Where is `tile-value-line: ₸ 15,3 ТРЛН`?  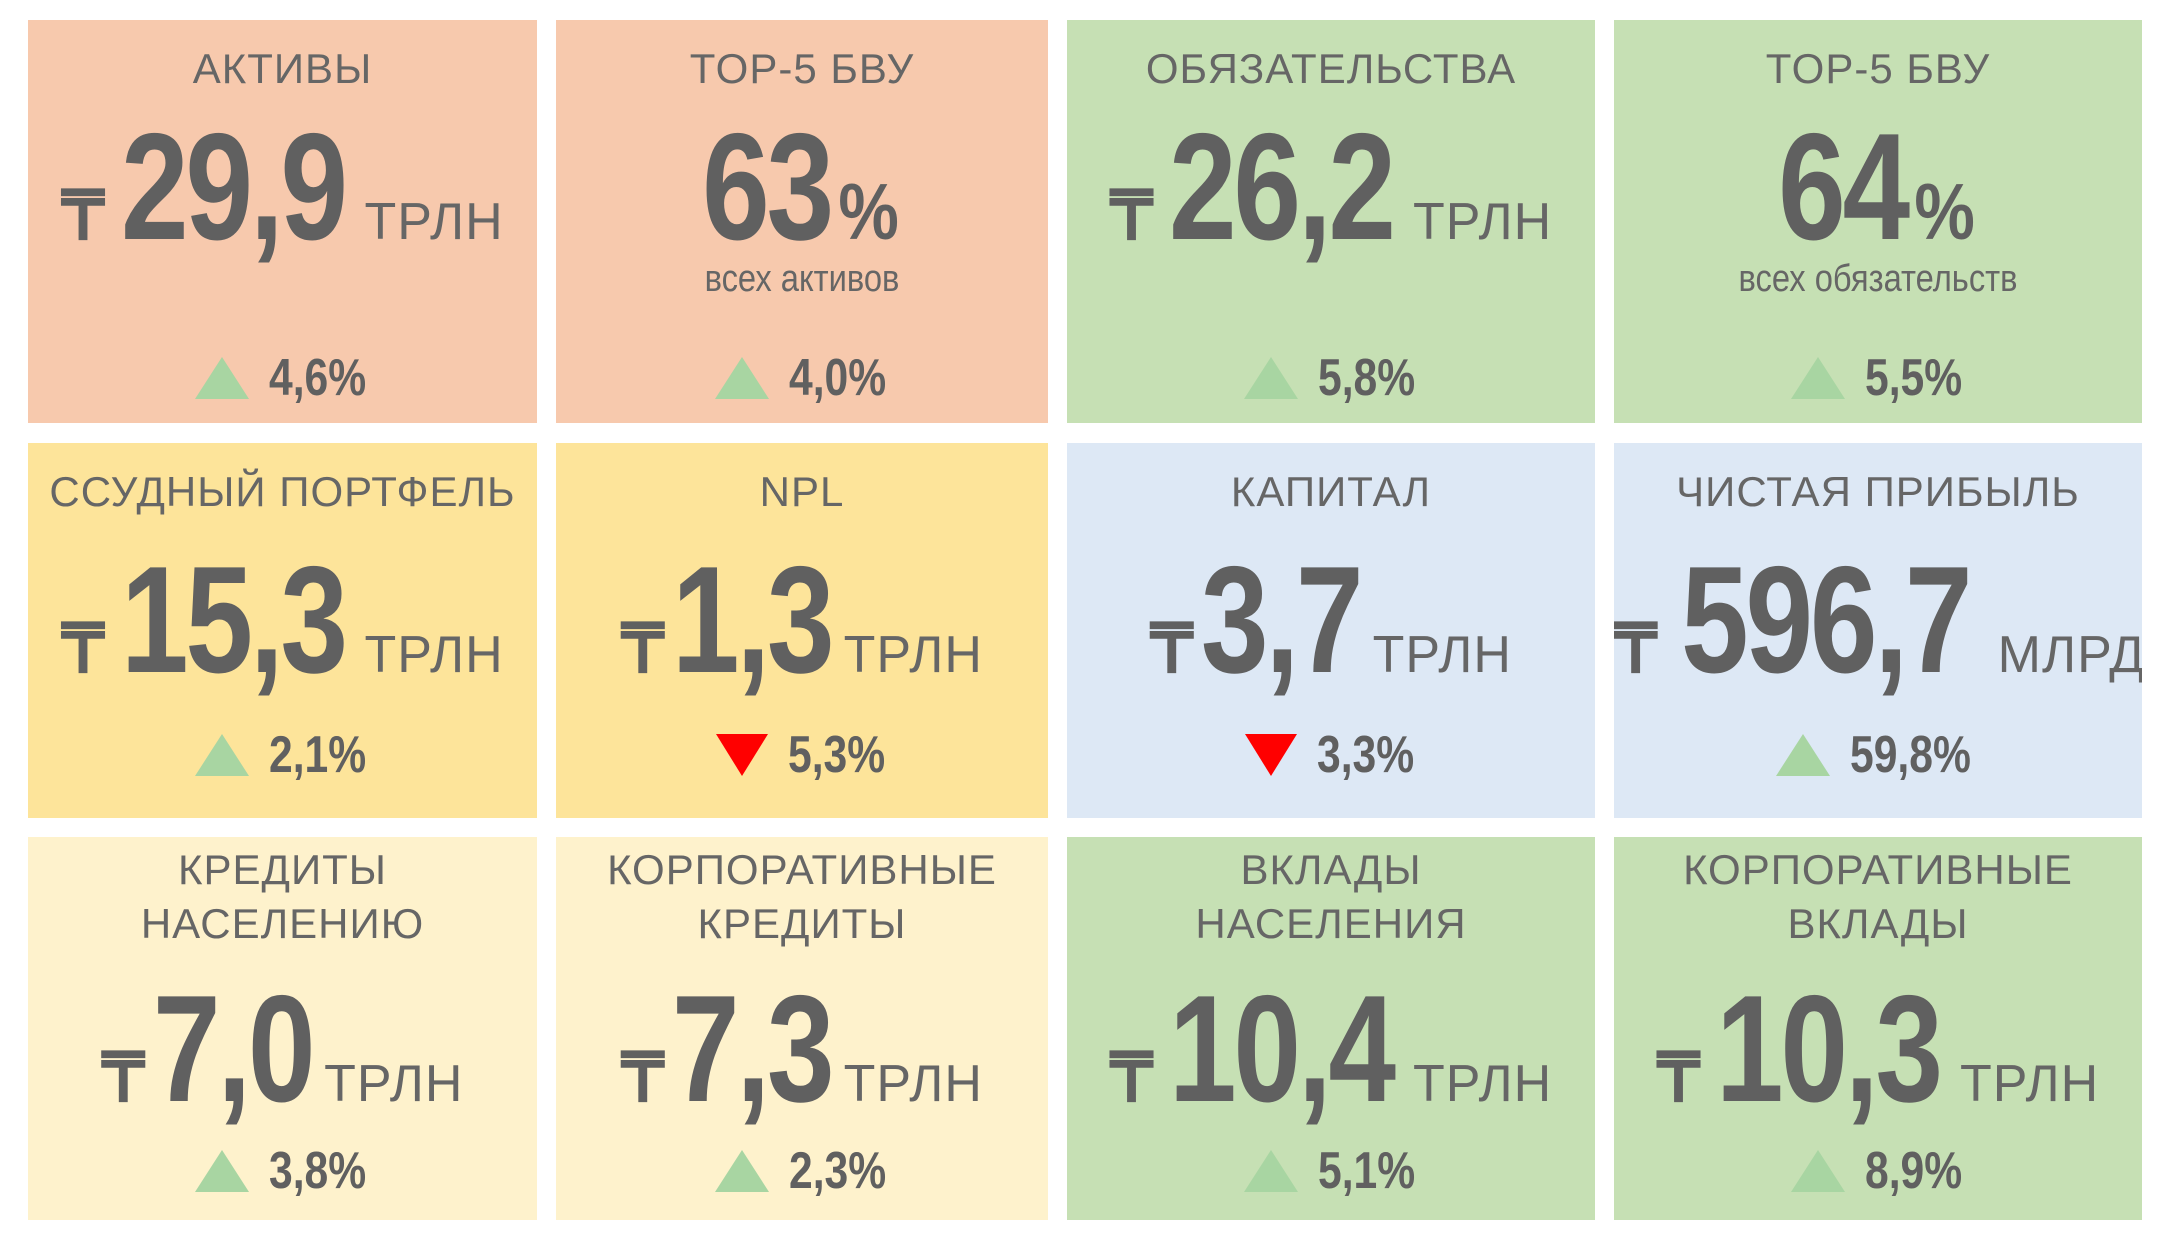 tile-value-line: ₸ 15,3 ТРЛН is located at coordinates (282, 620).